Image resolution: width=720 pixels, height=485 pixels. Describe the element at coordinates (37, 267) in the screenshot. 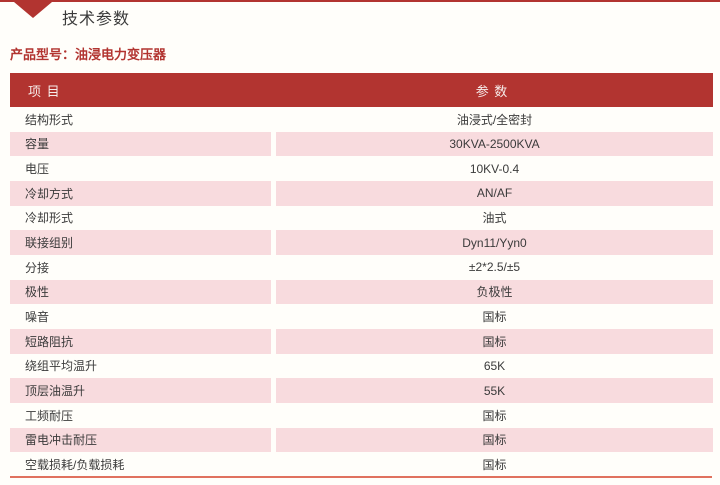

I see `row-item-label: 分接` at that location.